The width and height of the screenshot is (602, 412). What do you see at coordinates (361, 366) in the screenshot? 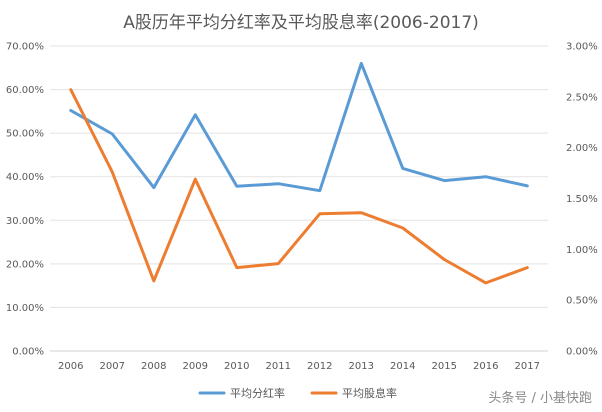
I see `x-tick-label: 2013` at bounding box center [361, 366].